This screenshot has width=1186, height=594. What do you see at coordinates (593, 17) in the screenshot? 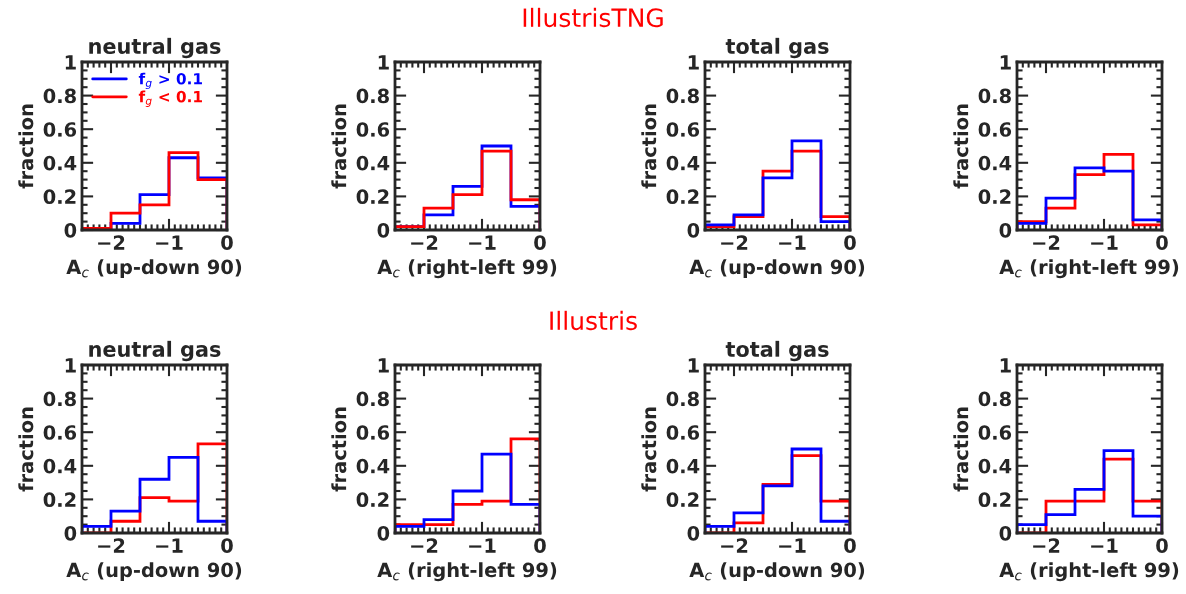
I see `text: IllustrisTNG` at bounding box center [593, 17].